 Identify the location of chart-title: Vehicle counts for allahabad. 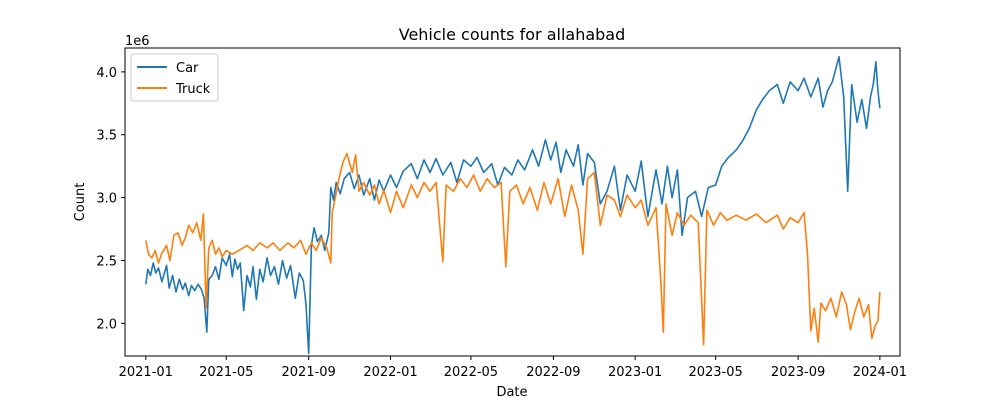
(512, 34).